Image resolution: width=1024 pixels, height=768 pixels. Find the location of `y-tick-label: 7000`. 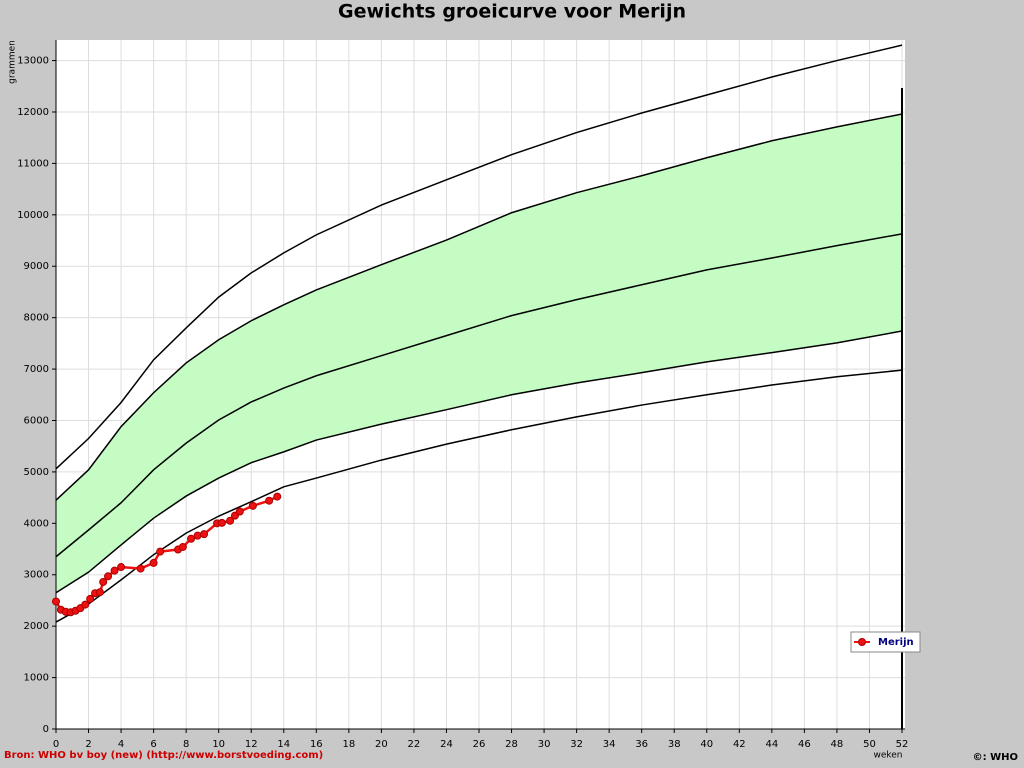

y-tick-label: 7000 is located at coordinates (36, 369).